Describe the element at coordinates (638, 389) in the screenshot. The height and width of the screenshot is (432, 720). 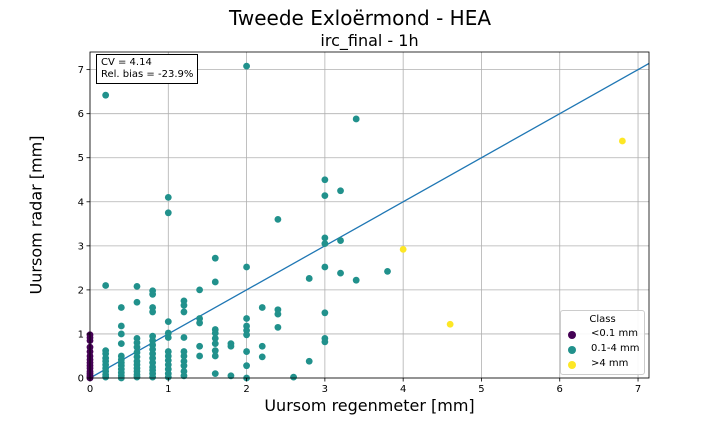
I see `x-tick-label: 7` at that location.